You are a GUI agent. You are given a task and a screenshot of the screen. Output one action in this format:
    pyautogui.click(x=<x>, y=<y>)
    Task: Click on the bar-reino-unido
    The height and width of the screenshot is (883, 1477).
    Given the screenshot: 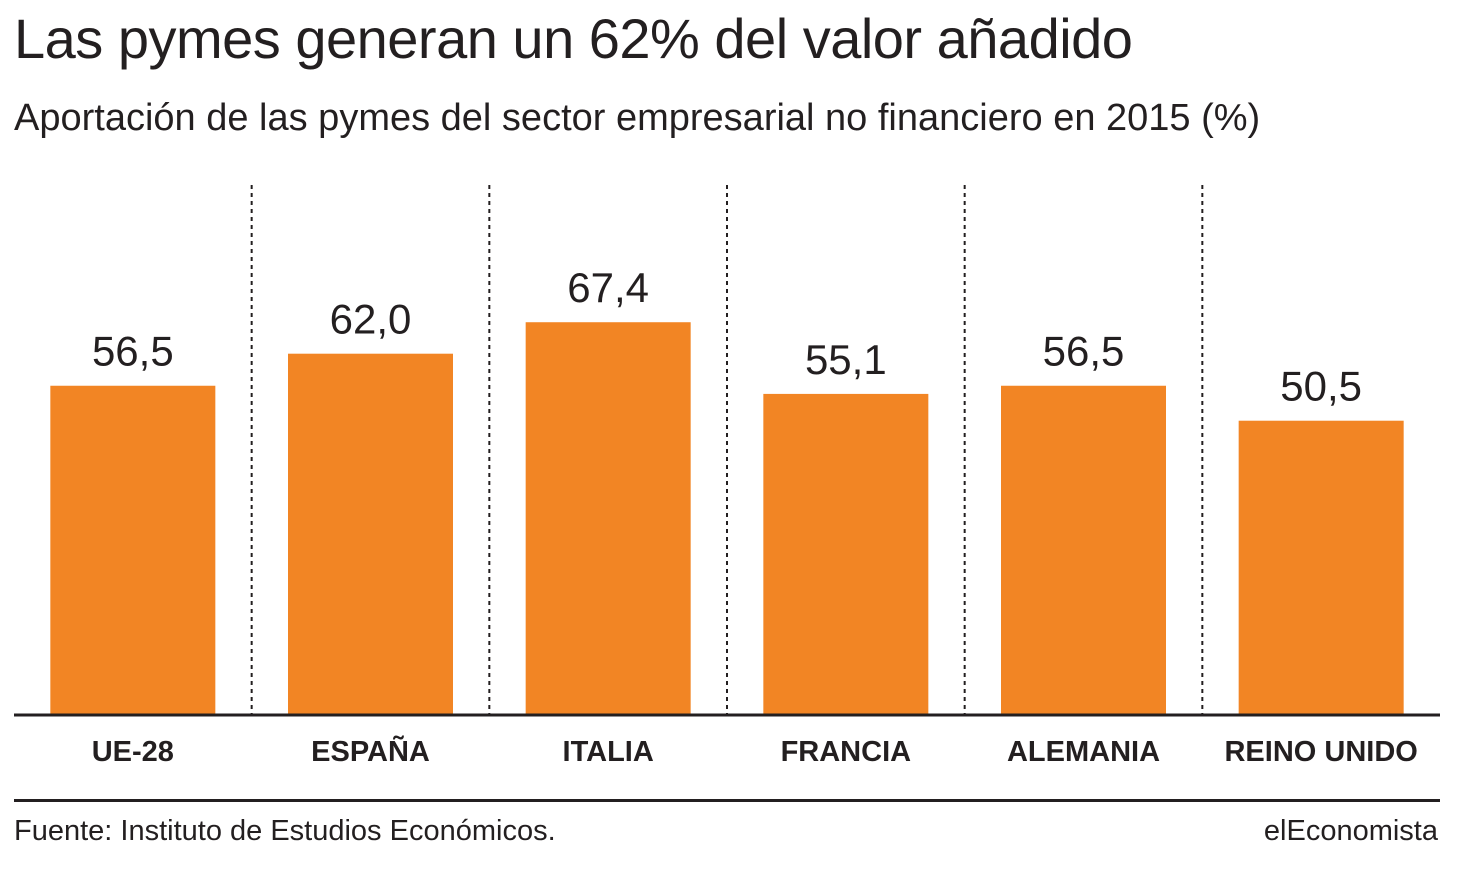 What is the action you would take?
    pyautogui.click(x=1321, y=567)
    